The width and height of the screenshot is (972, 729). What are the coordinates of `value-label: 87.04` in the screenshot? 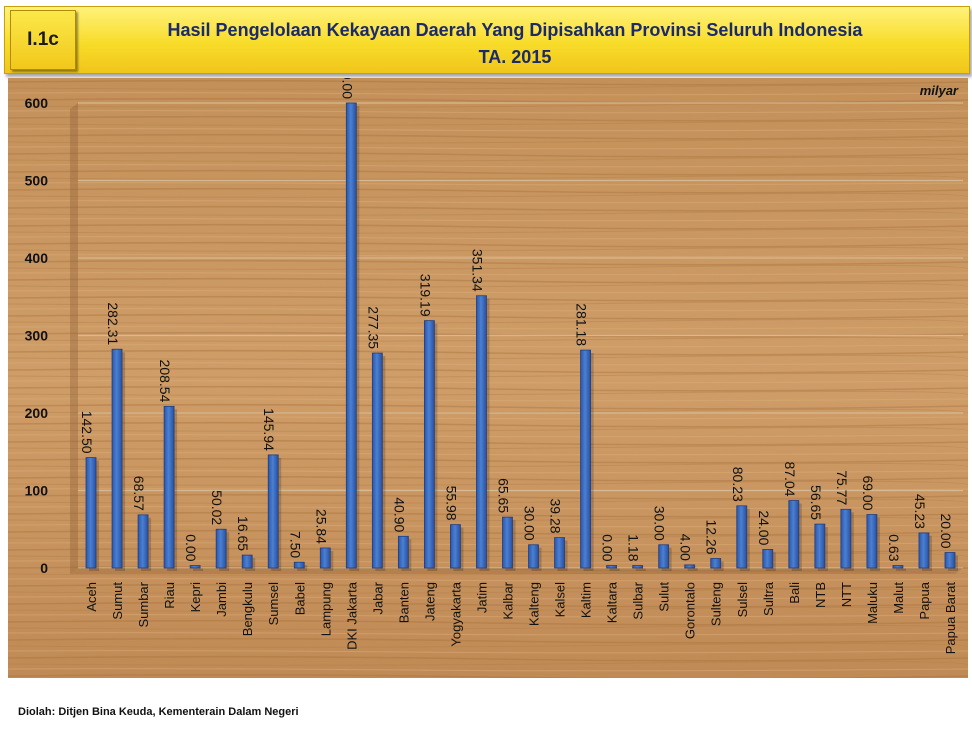 It's located at (790, 478).